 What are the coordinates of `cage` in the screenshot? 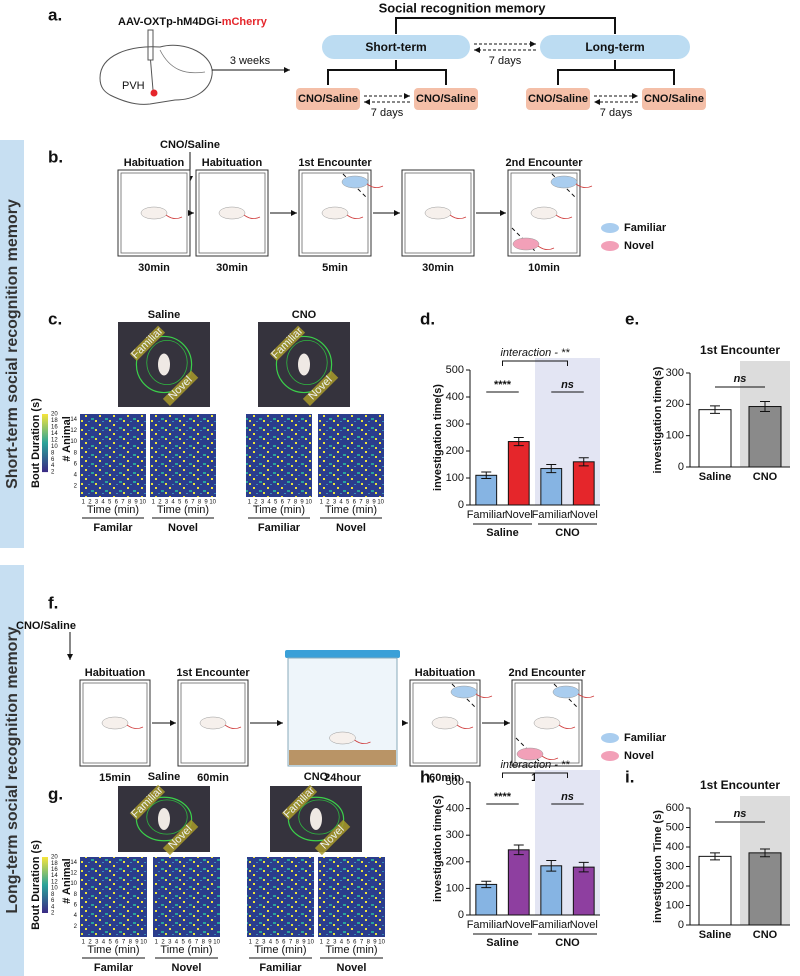 It's located at (342, 712).